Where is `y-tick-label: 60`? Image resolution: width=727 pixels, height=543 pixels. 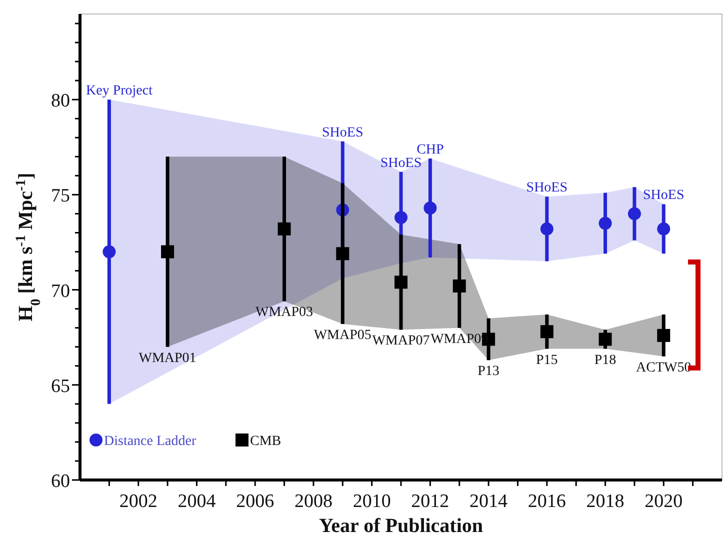 y-tick-label: 60 is located at coordinates (60, 481).